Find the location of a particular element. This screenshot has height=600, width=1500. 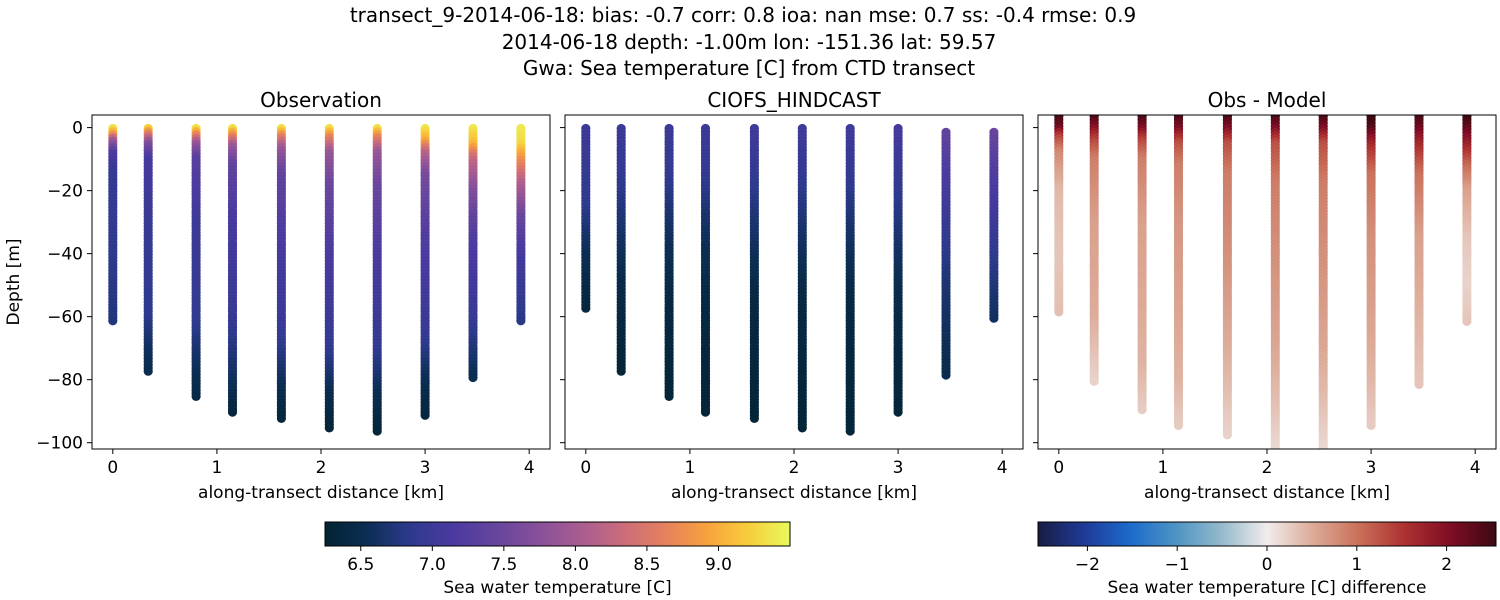

colorbar-tick-label: 7.0 is located at coordinates (432, 565).